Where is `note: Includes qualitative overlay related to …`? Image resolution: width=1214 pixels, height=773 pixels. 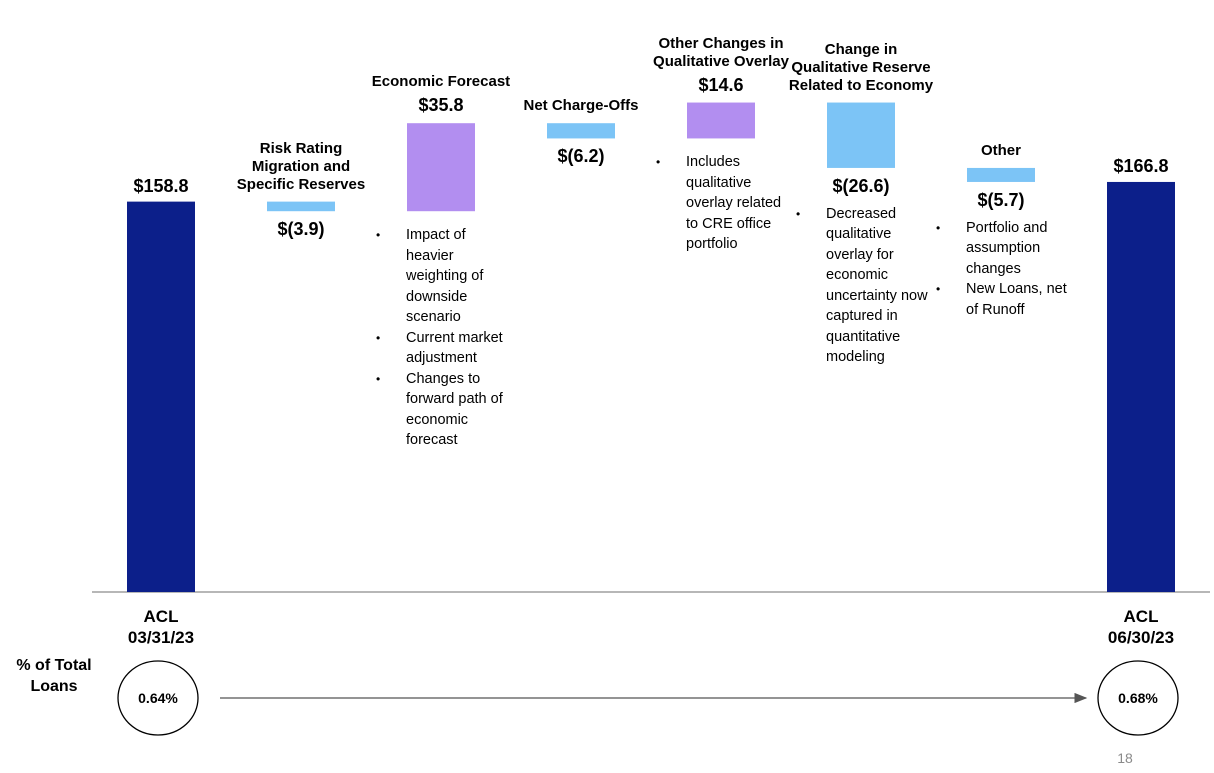 note: Includes qualitative overlay related to … is located at coordinates (722, 203).